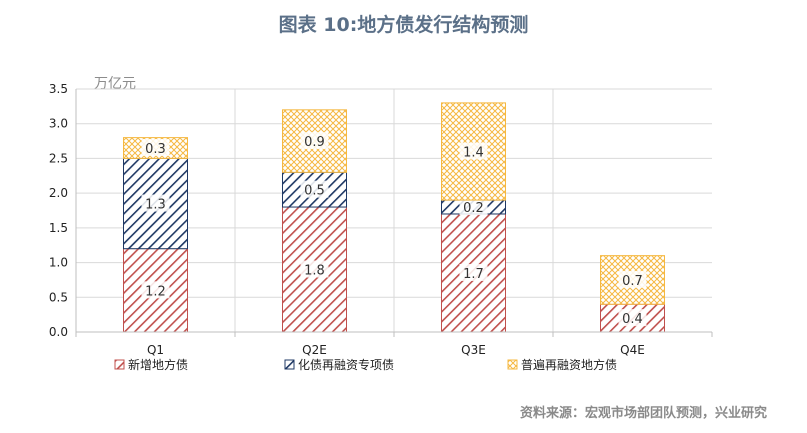  Describe the element at coordinates (155, 205) in the screenshot. I see `data-label: 1.3` at that location.